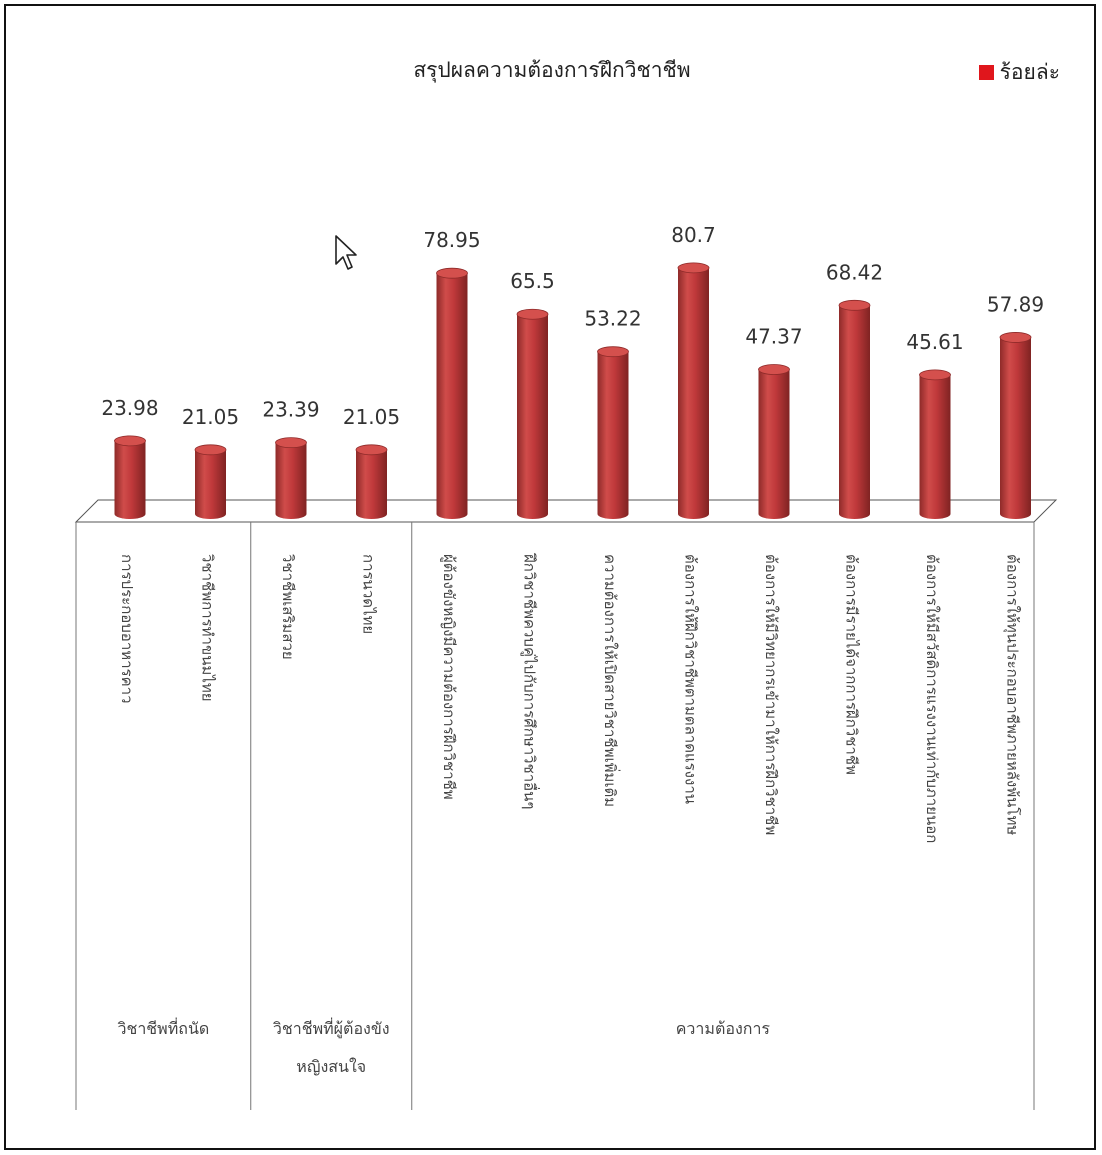 Image resolution: width=1102 pixels, height=1155 pixels. I want to click on data-label: 47.37, so click(773, 337).